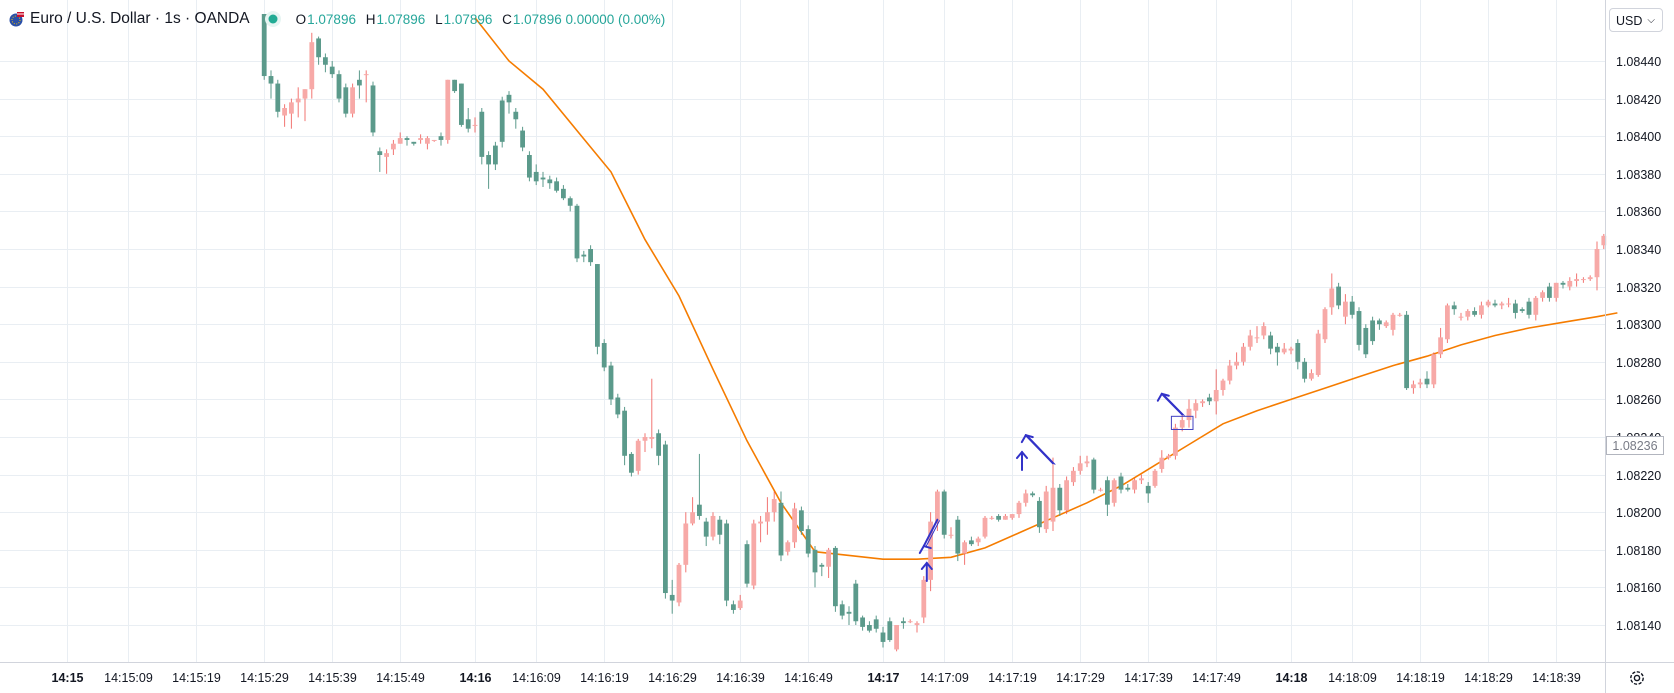 The image size is (1674, 693). What do you see at coordinates (332, 678) in the screenshot?
I see `time-tick-label: 14:15:39` at bounding box center [332, 678].